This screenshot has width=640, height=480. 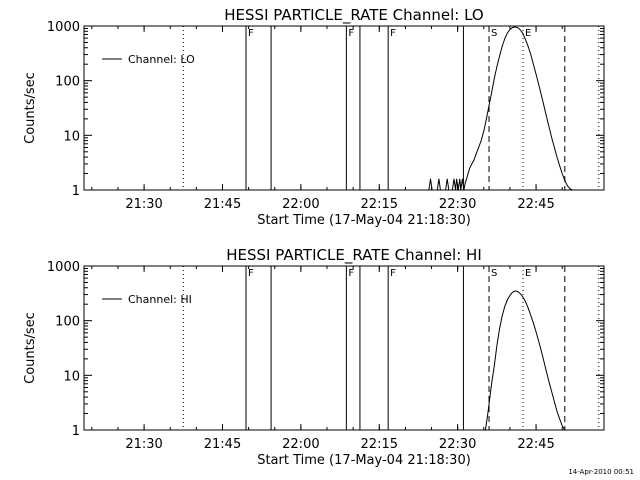 I want to click on chart-title: HESSI PARTICLE_RATE Channel: HI, so click(x=354, y=255).